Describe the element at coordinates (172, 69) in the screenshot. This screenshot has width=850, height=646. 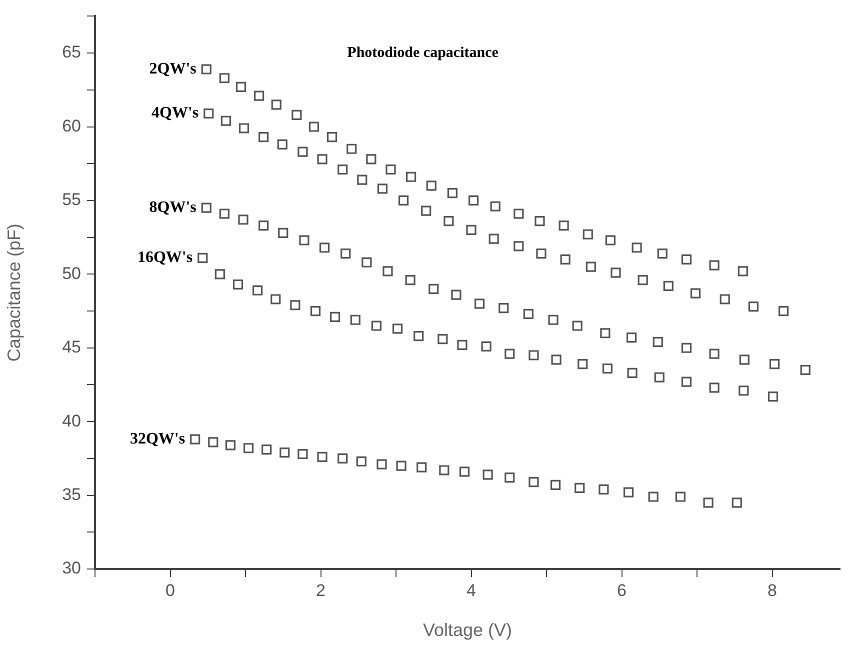
I see `series-label: 2QW's` at that location.